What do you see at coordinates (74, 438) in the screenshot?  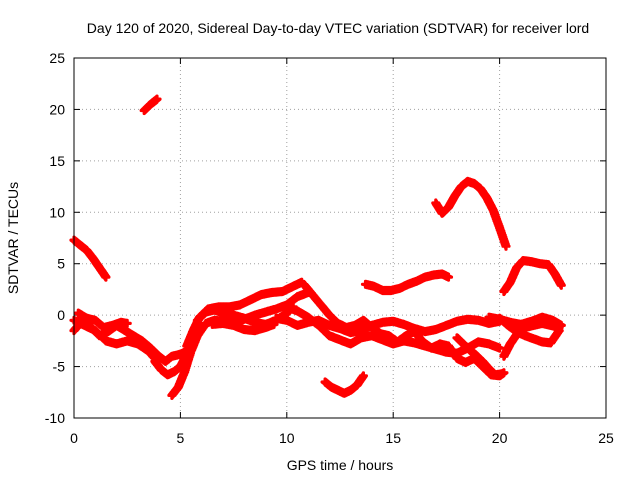 I see `x-tick-label: 0` at bounding box center [74, 438].